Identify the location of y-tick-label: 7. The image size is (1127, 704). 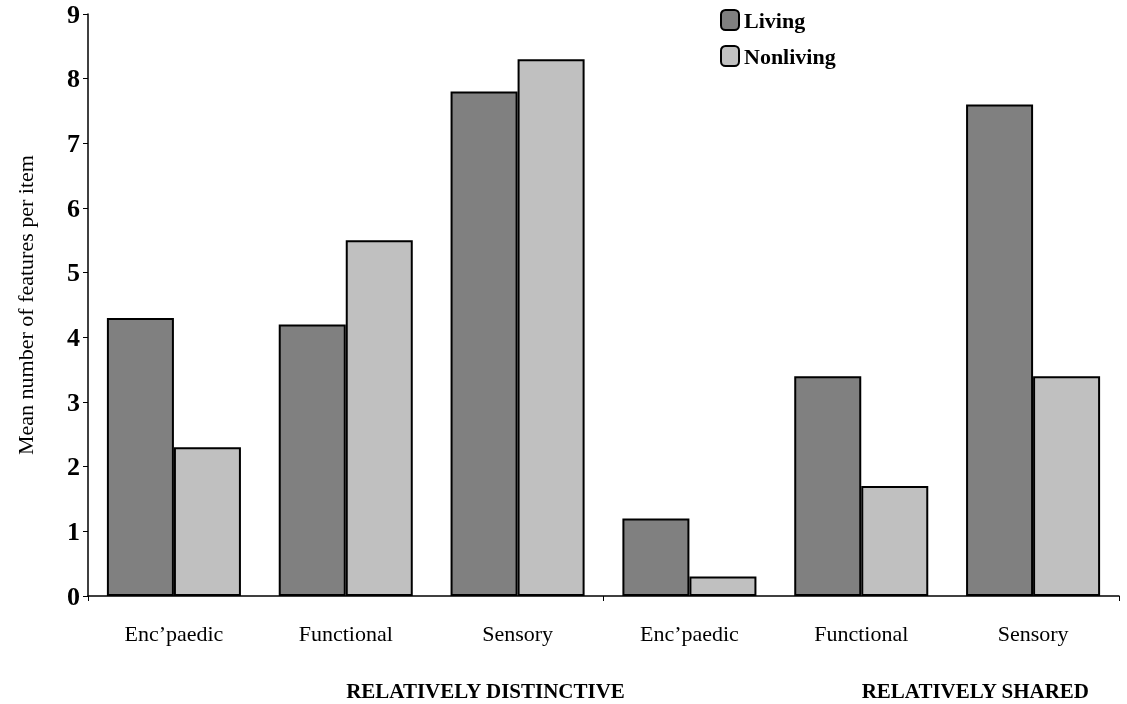
(73, 143).